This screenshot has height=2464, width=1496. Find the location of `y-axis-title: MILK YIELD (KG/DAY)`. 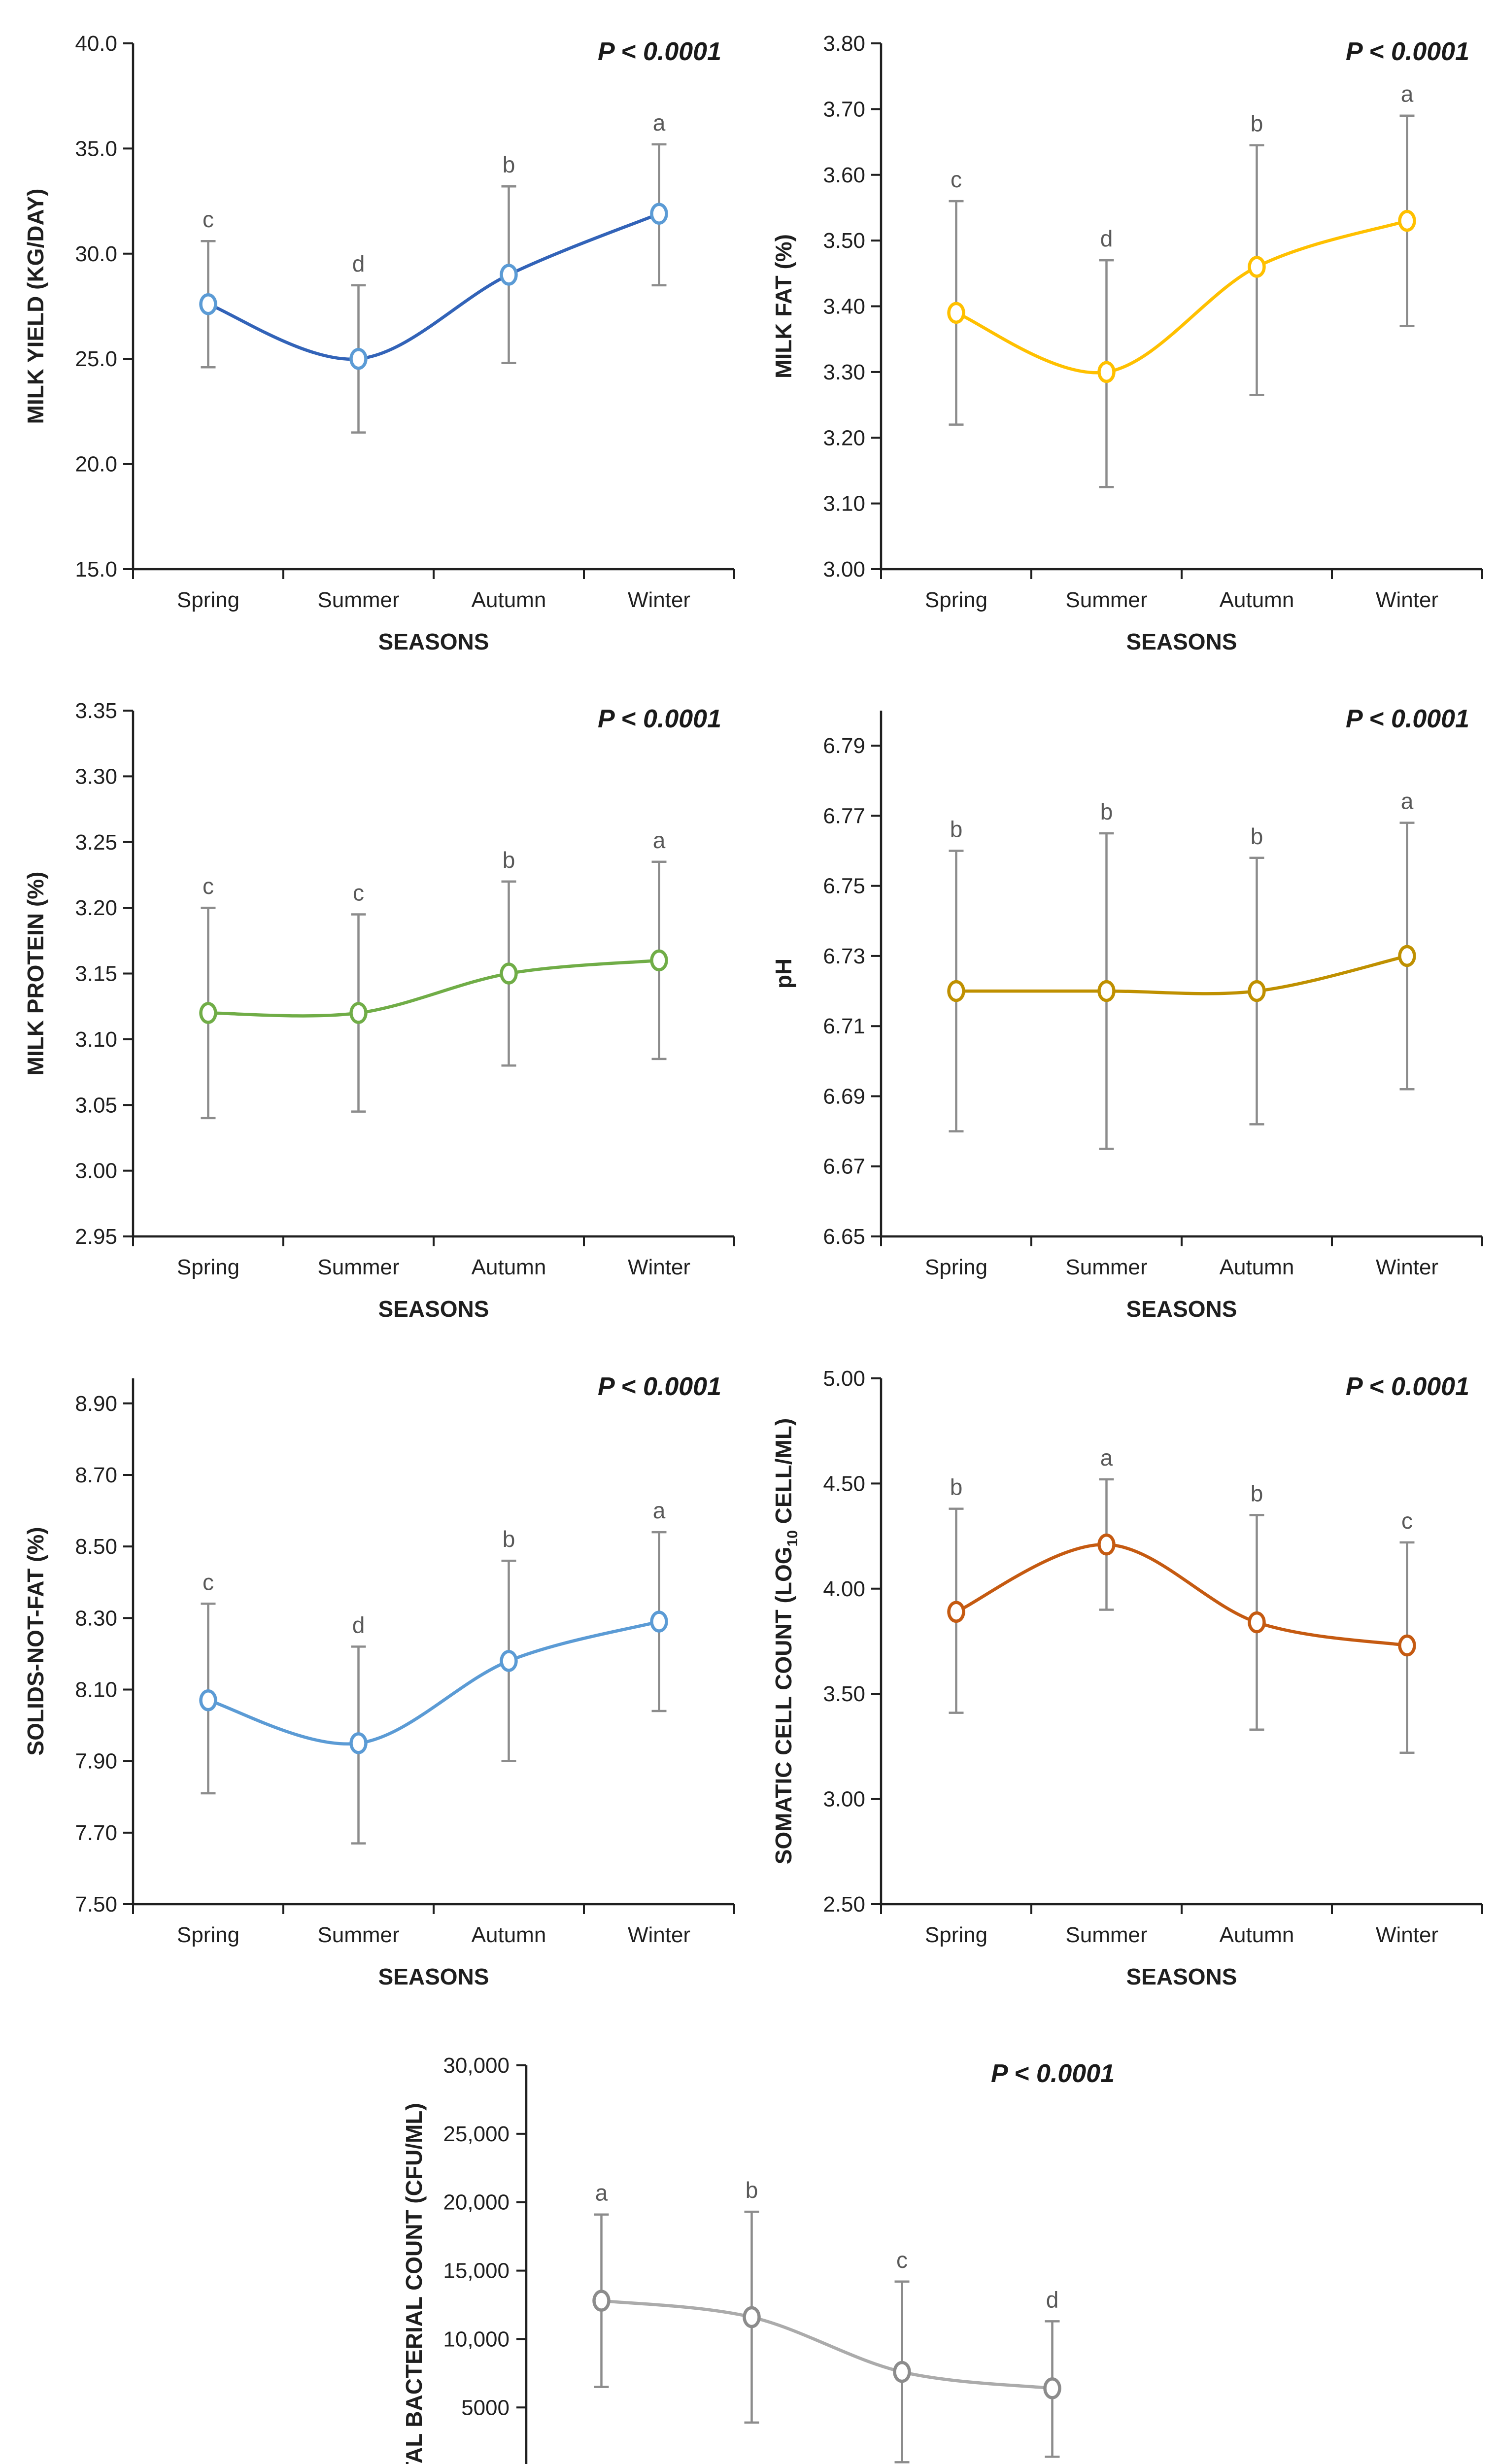

y-axis-title: MILK YIELD (KG/DAY) is located at coordinates (35, 306).